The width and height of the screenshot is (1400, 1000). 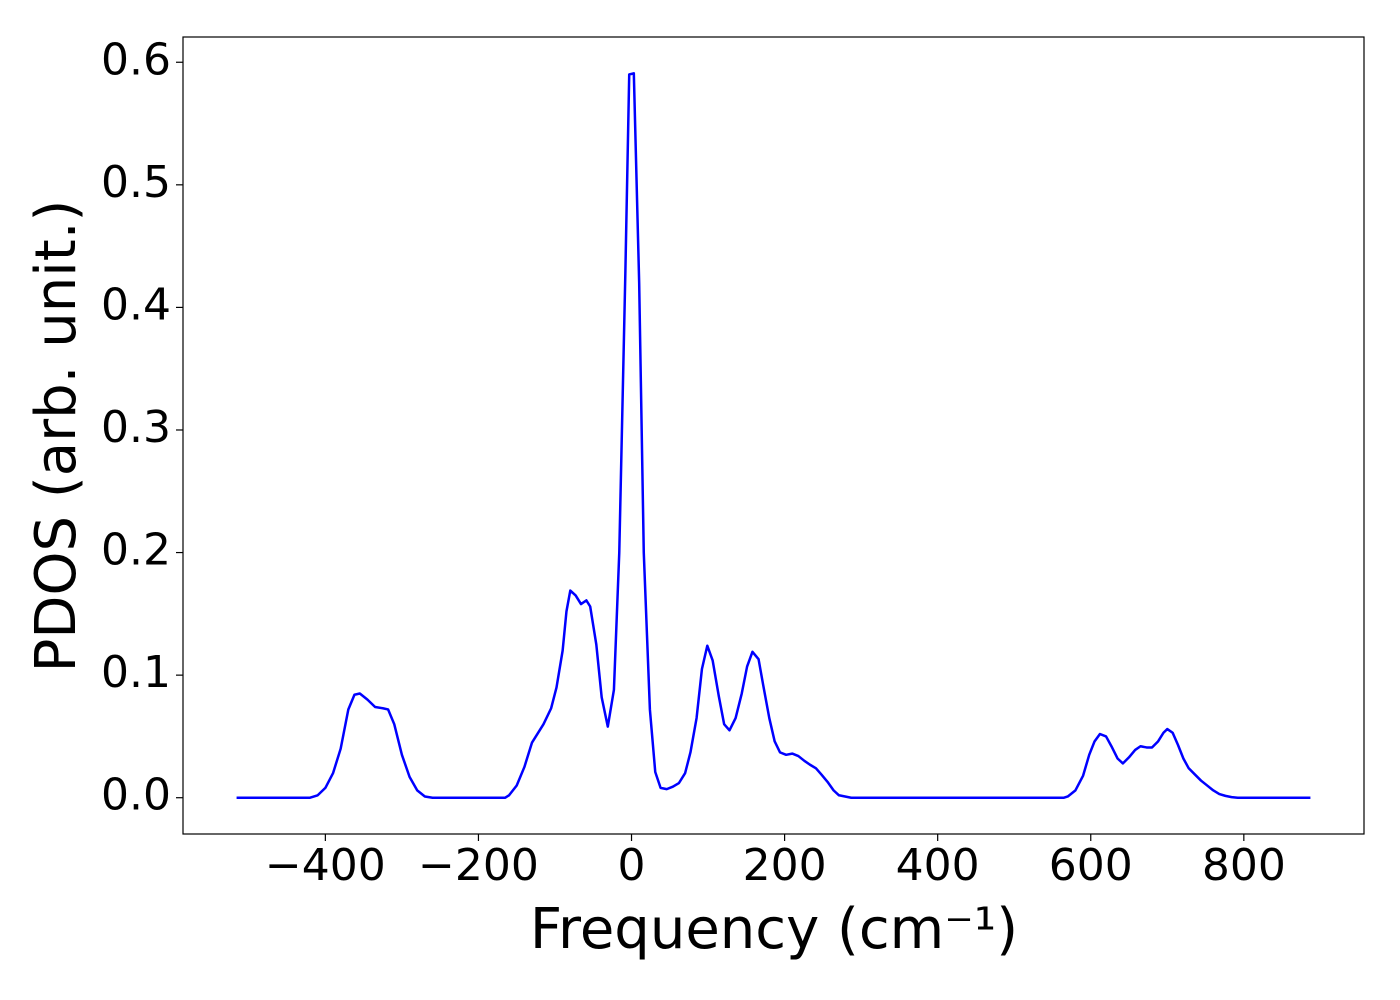 I want to click on y-tick-label: 0.1, so click(x=136, y=672).